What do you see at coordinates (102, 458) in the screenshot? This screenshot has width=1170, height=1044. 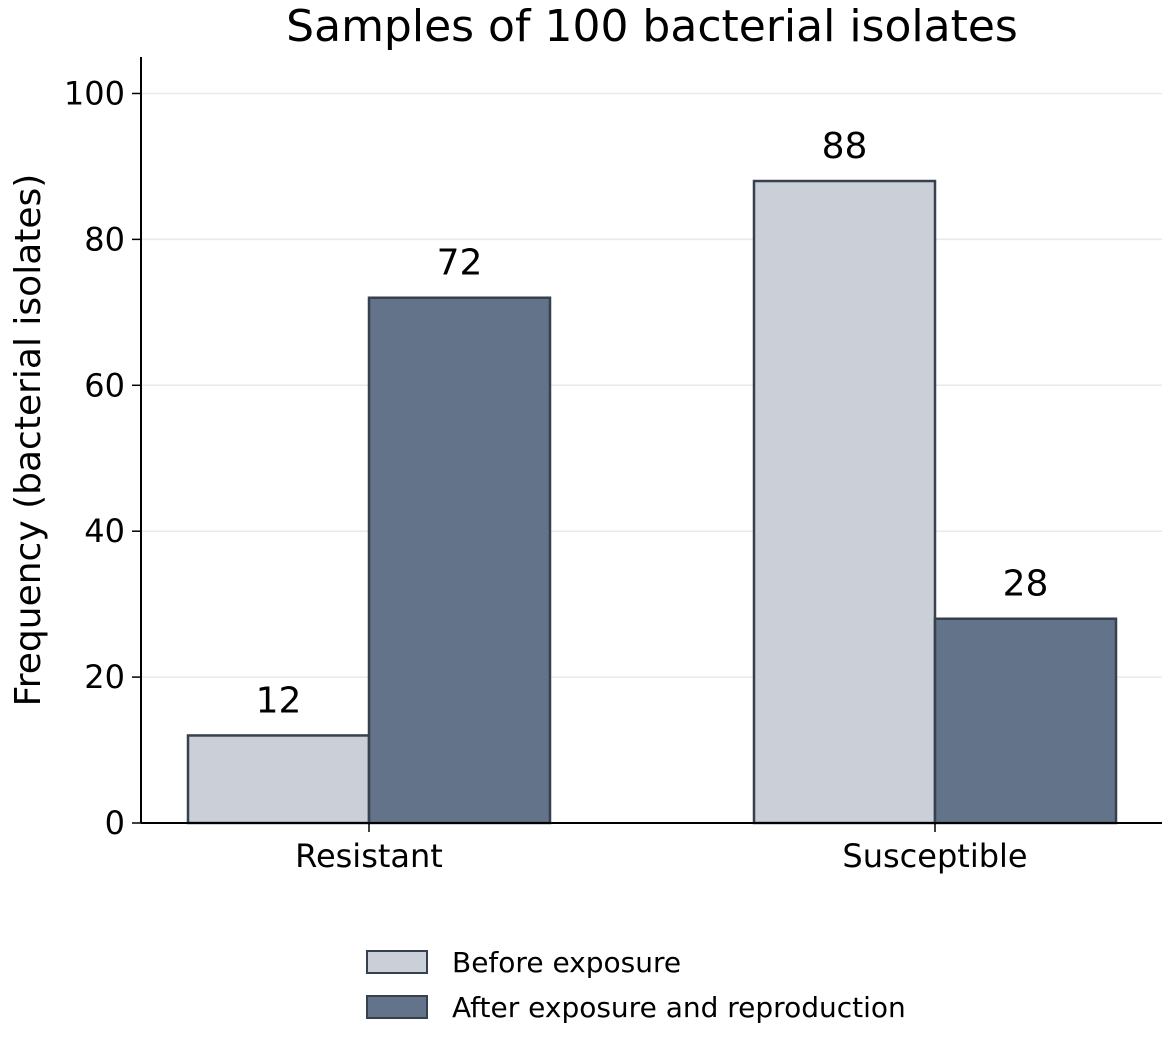 I see `y-axis-ticks: 0 20 40 60 80 100` at bounding box center [102, 458].